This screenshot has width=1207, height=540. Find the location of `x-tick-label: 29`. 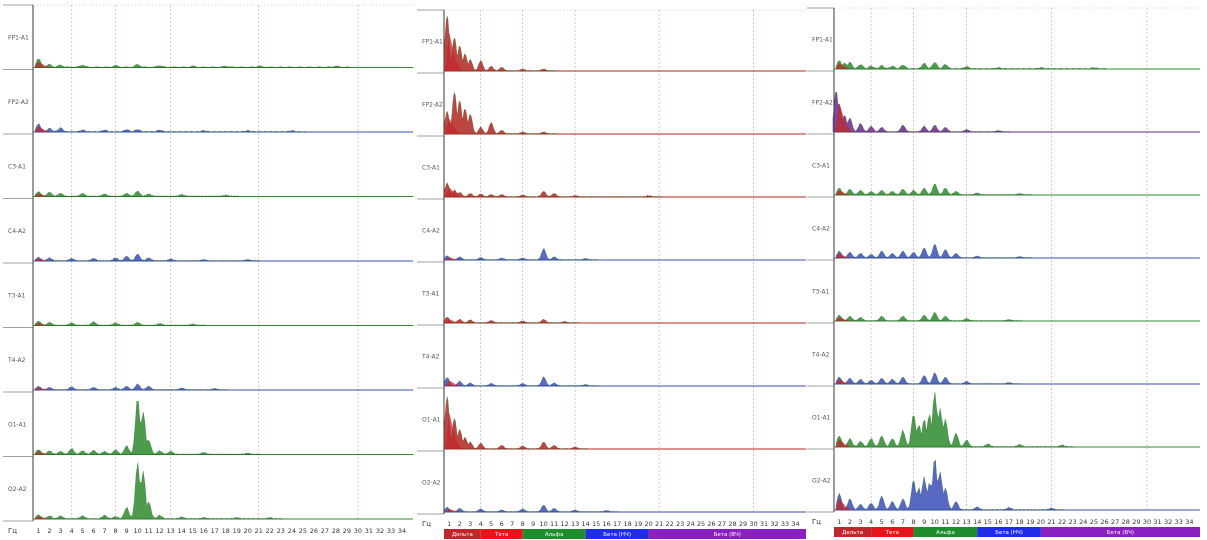

x-tick-label: 29 is located at coordinates (347, 531).